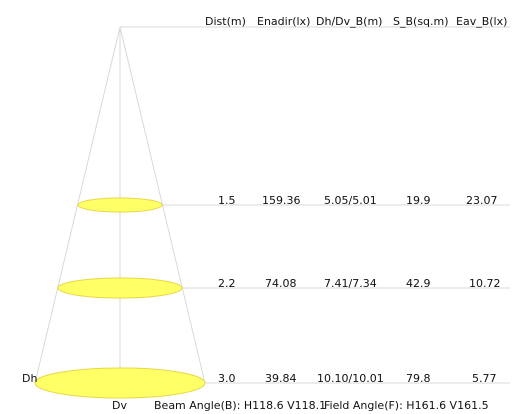 The image size is (518, 414). Describe the element at coordinates (281, 283) in the screenshot. I see `row-2-enadir: 74.08` at that location.